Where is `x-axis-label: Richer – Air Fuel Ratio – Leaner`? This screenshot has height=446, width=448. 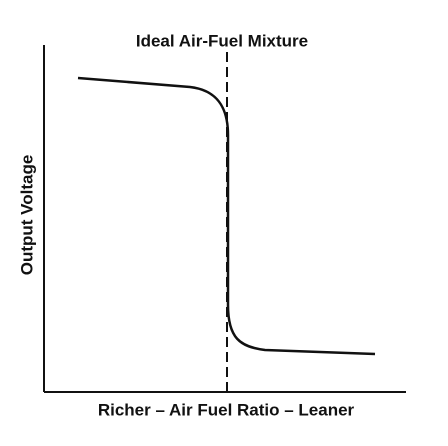
x-axis-label: Richer – Air Fuel Ratio – Leaner is located at coordinates (226, 409).